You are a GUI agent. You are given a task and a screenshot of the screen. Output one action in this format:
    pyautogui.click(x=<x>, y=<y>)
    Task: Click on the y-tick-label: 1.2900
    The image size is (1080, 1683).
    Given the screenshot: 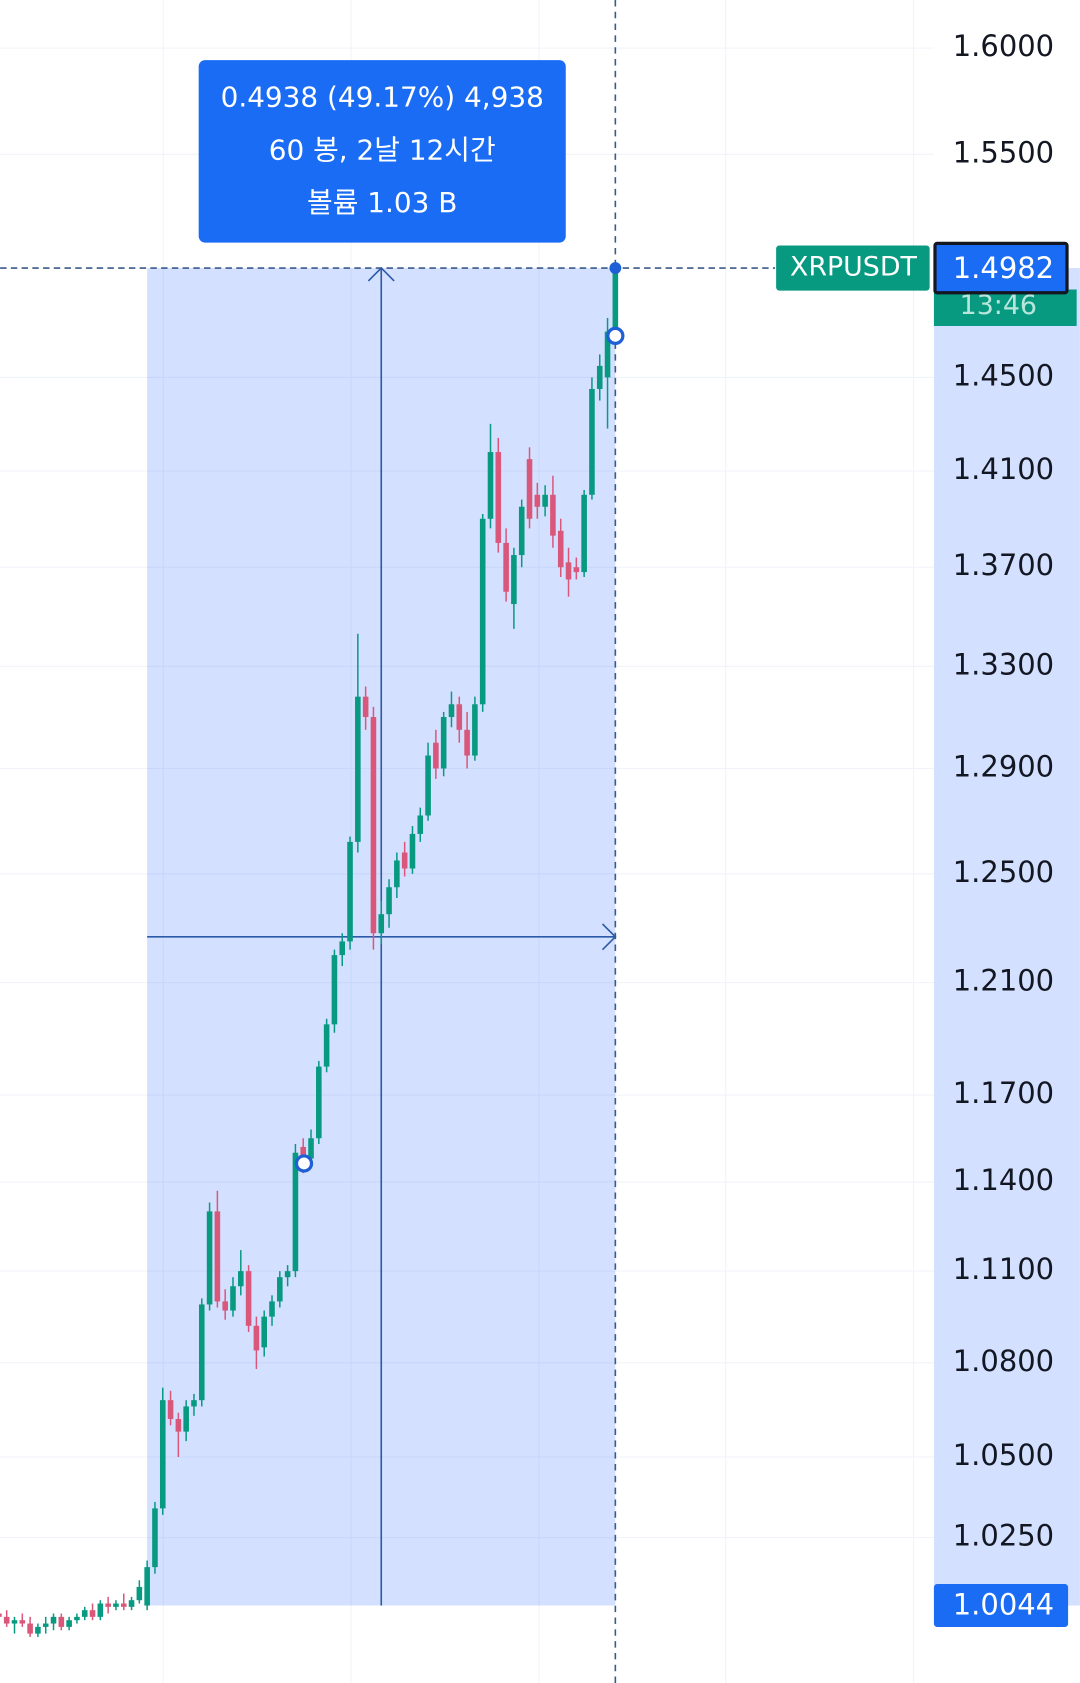 What is the action you would take?
    pyautogui.click(x=1003, y=766)
    